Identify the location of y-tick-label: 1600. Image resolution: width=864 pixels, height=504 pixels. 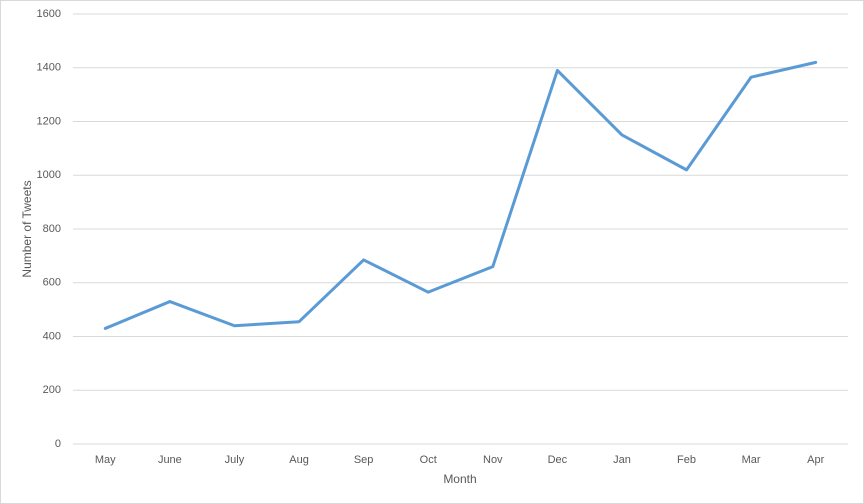
(49, 14).